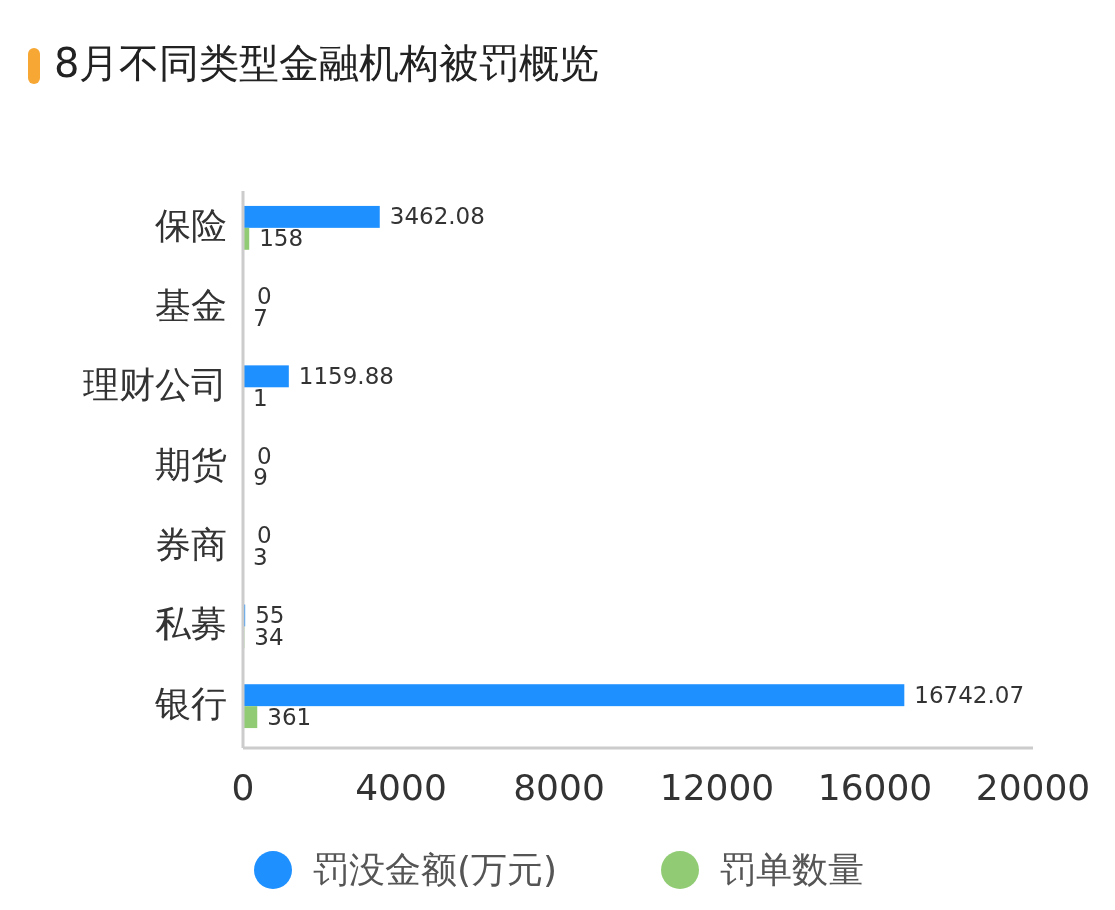  What do you see at coordinates (191, 624) in the screenshot?
I see `y-tick-label: 私募` at bounding box center [191, 624].